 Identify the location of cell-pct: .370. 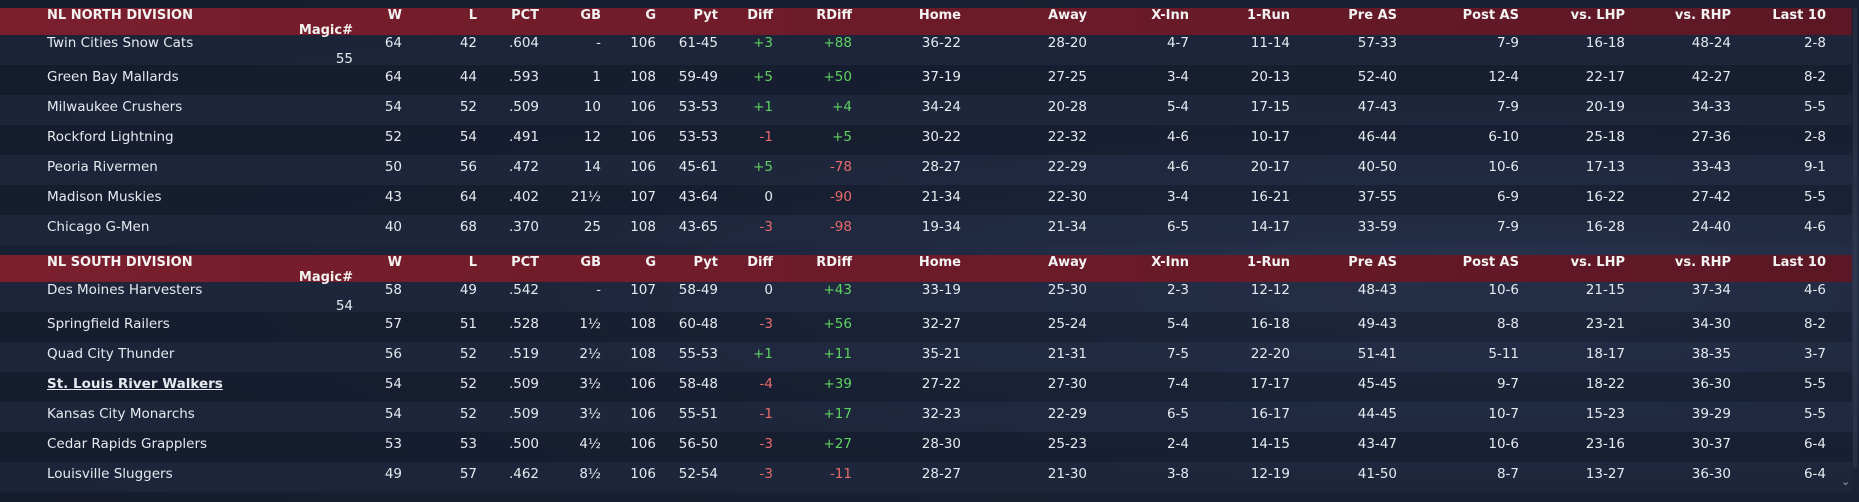
(523, 226).